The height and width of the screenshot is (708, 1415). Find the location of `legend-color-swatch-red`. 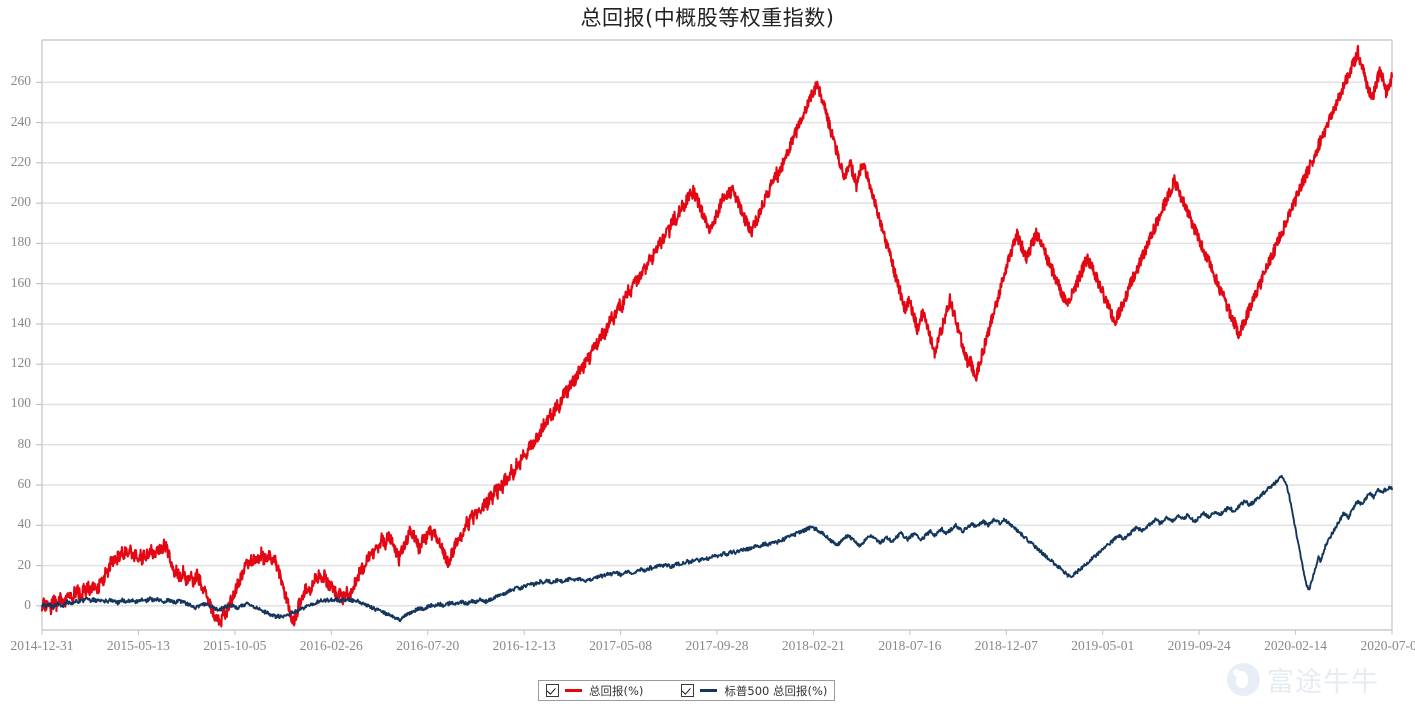

legend-color-swatch-red is located at coordinates (573, 690).